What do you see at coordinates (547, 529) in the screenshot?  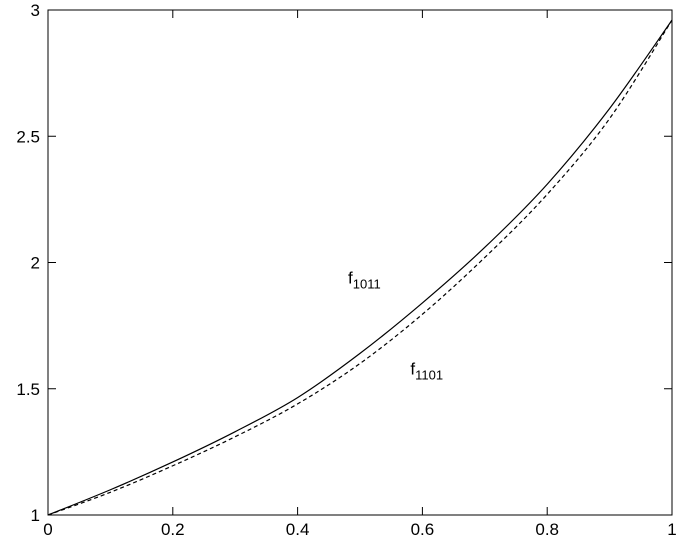 I see `x-tick-label: 0.8` at bounding box center [547, 529].